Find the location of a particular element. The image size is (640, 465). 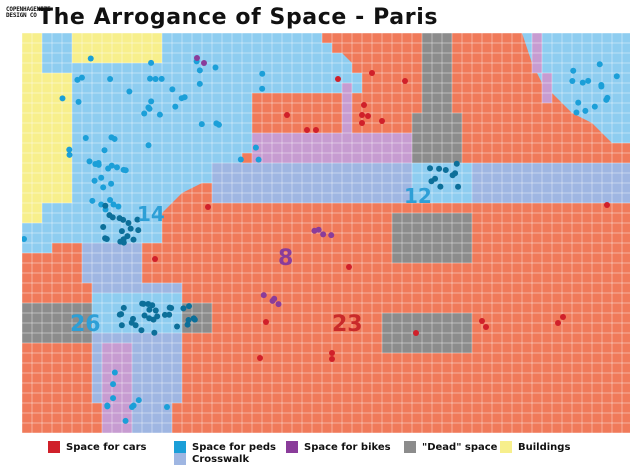

label-bikes-center: 8 is located at coordinates (285, 258).